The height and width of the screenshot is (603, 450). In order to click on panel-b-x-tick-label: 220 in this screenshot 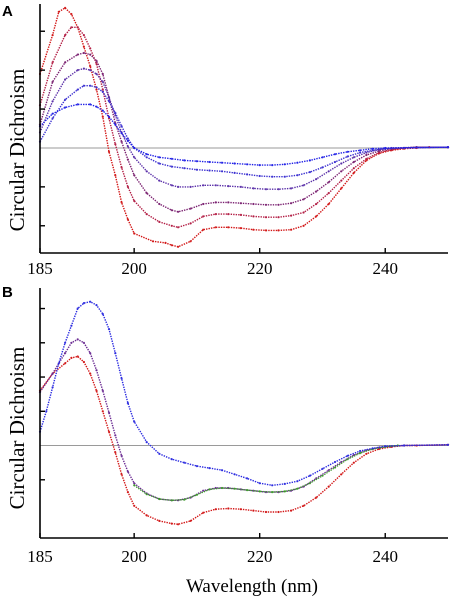, I will do `click(260, 556)`.